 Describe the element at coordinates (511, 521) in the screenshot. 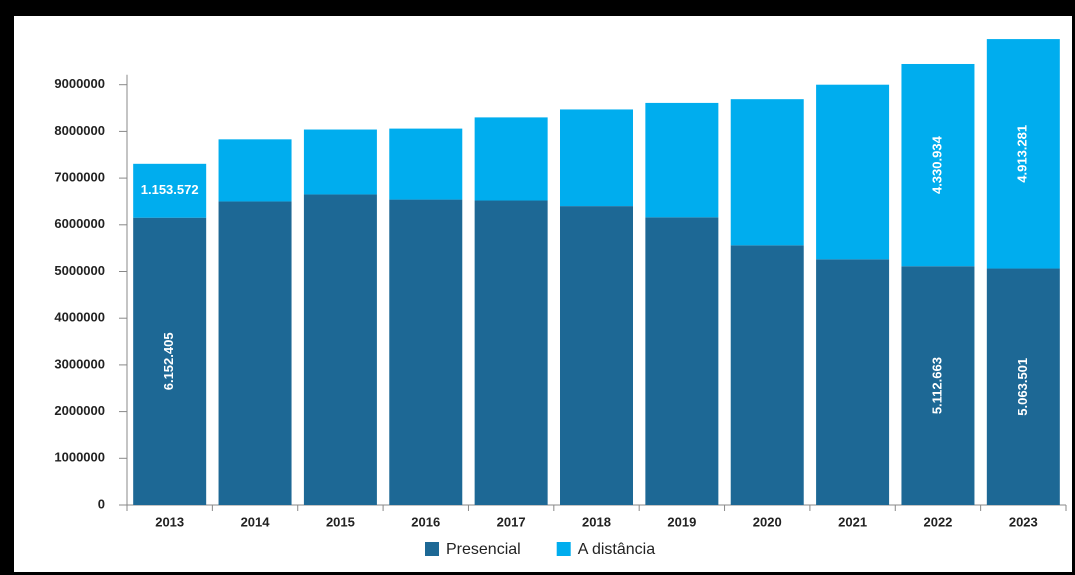

I see `x-tick-label: 2017` at that location.